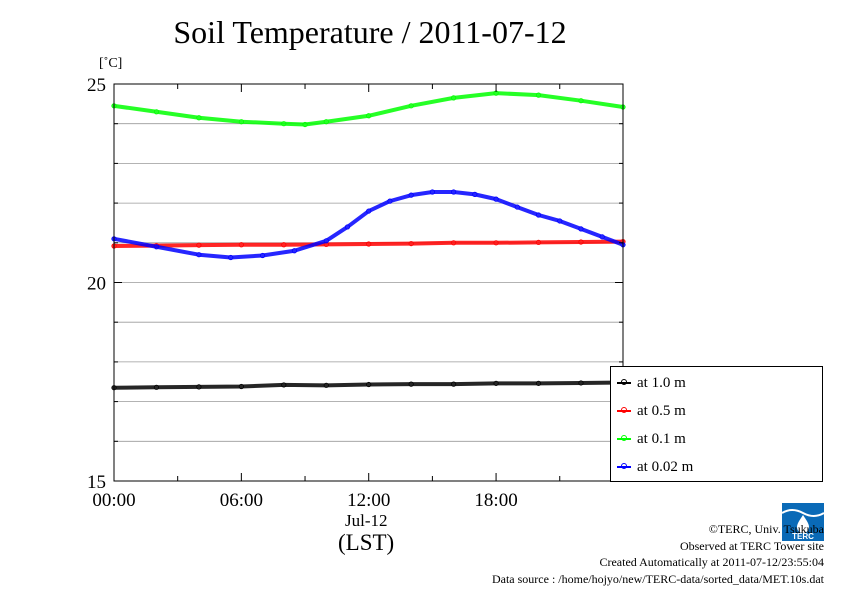 The width and height of the screenshot is (842, 595). Describe the element at coordinates (661, 438) in the screenshot. I see `legend-label-01m: at 0.1 m` at that location.